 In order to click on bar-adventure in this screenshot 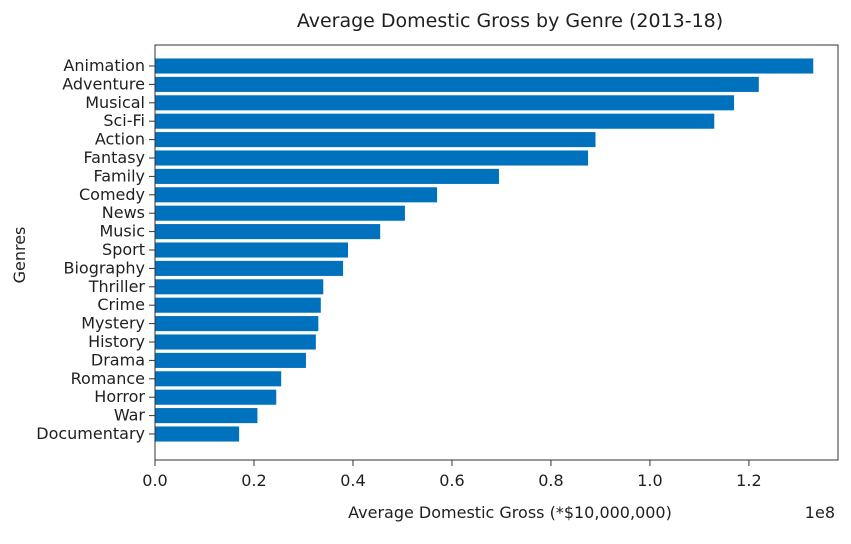, I will do `click(457, 84)`.